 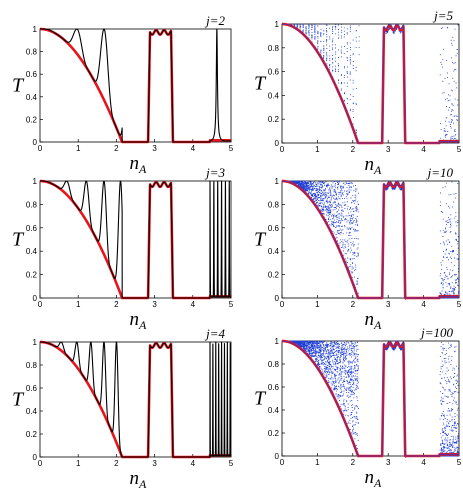 What do you see at coordinates (440, 172) in the screenshot?
I see `panel-label: j=10` at bounding box center [440, 172].